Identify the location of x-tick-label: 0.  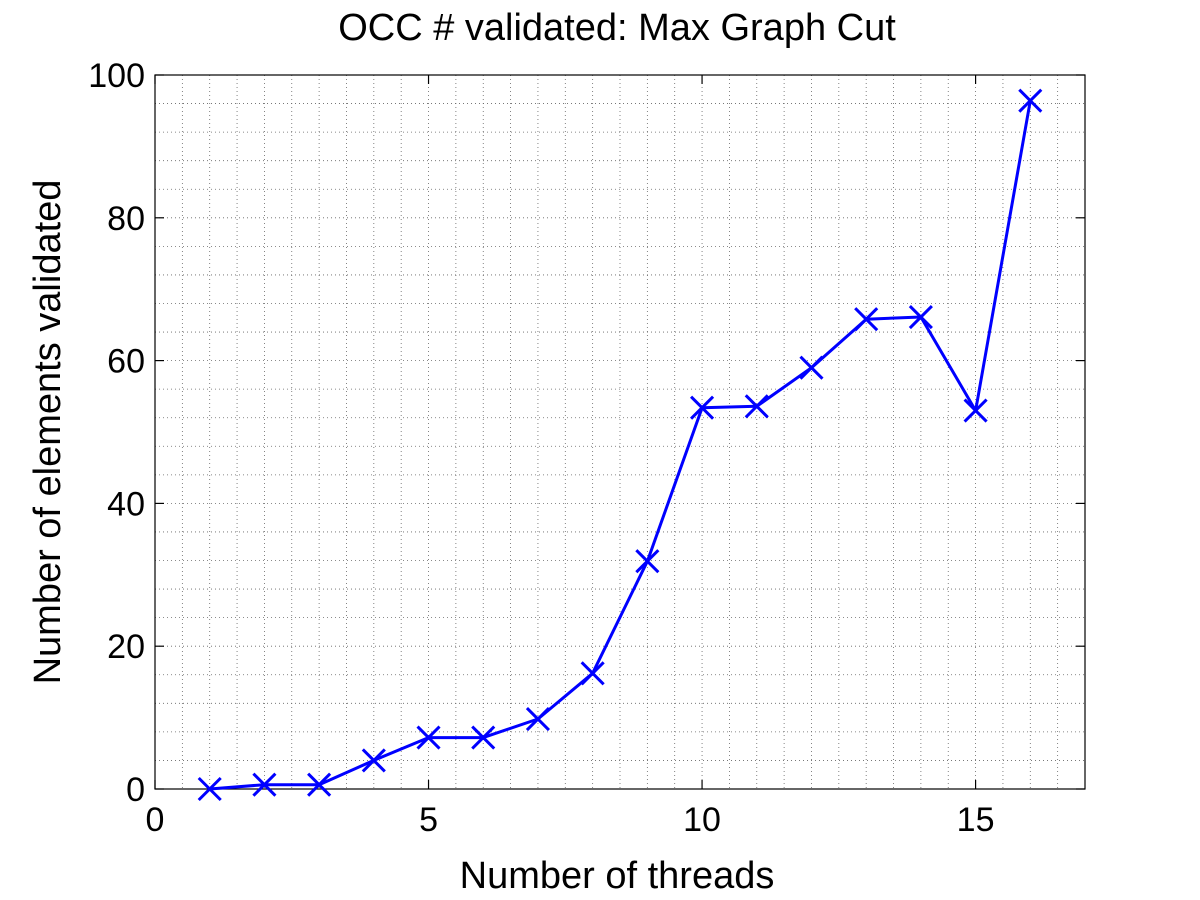
(155, 820).